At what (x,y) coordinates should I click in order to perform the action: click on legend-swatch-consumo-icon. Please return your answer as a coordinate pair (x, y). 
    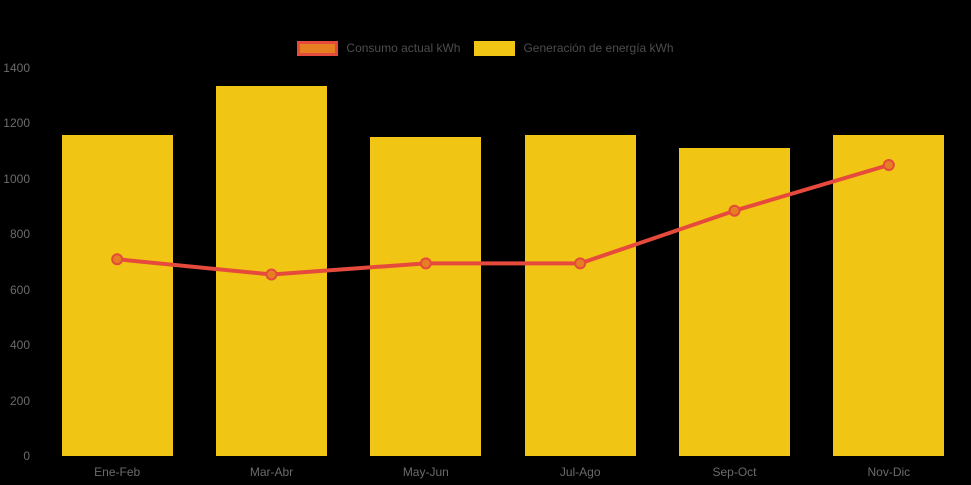
    Looking at the image, I should click on (318, 48).